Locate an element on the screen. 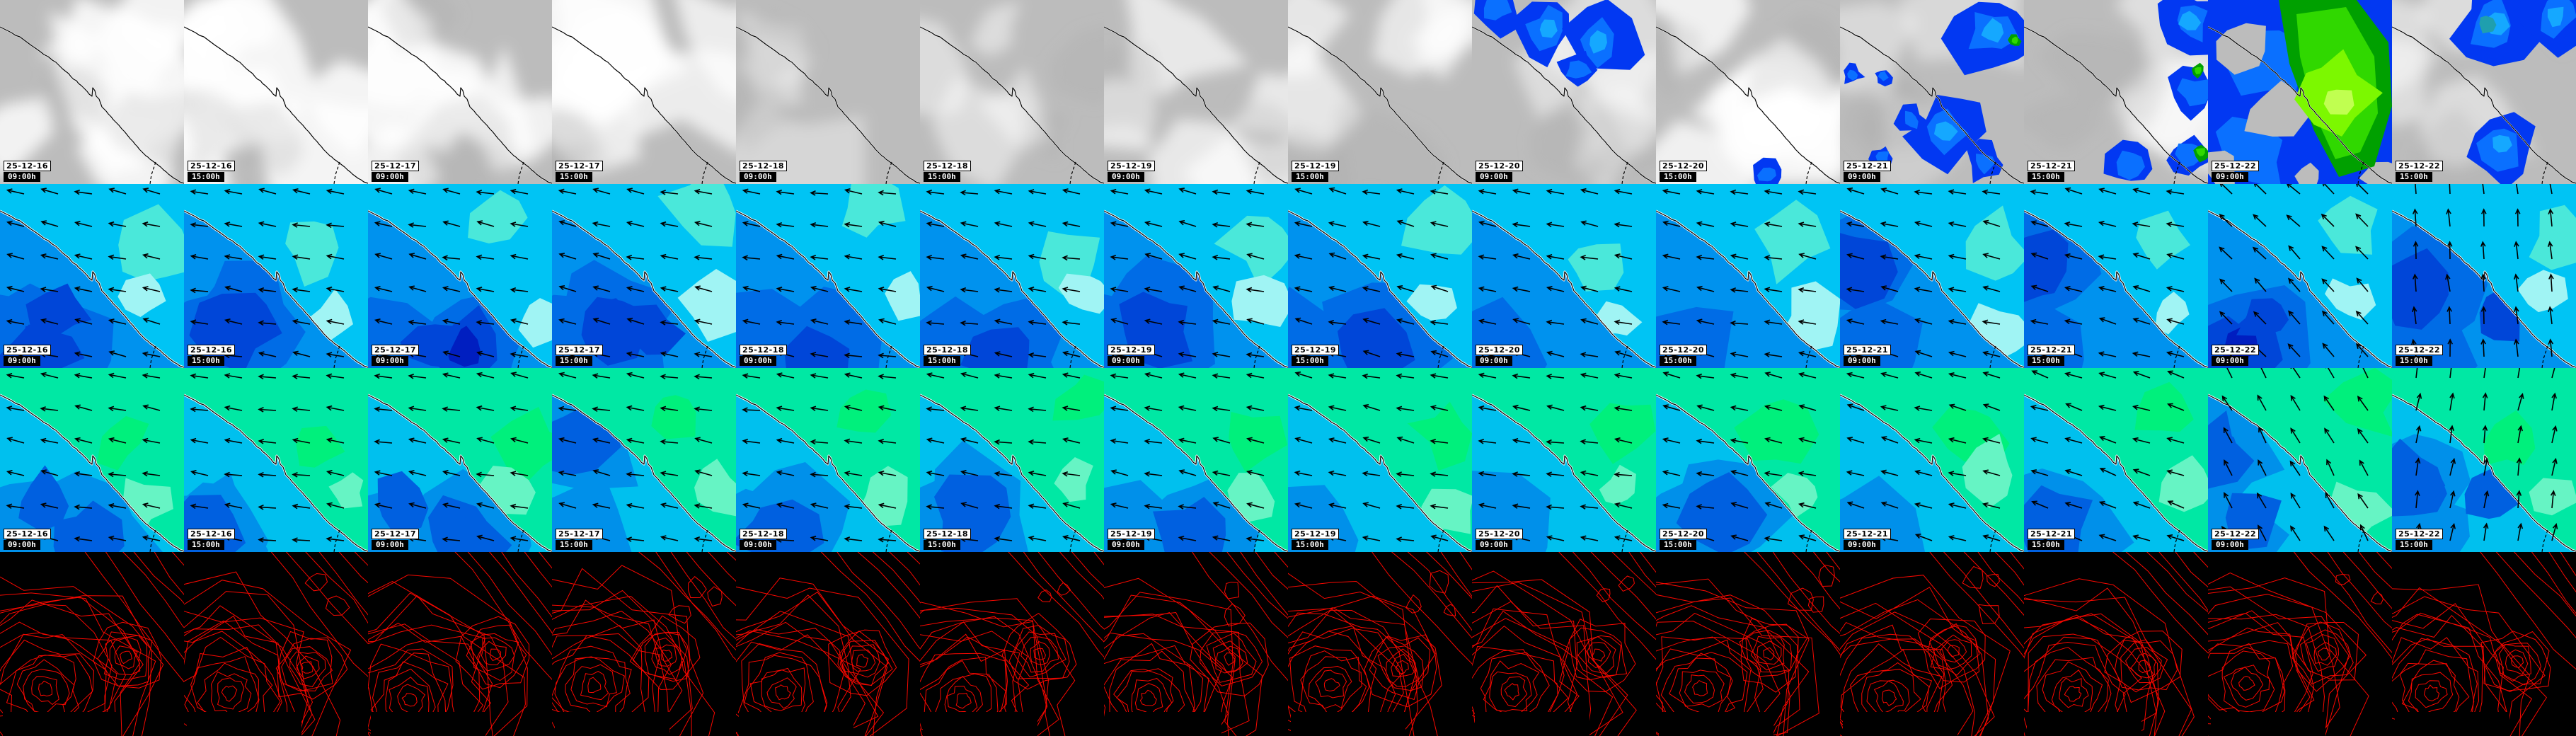  sea-wind-field is located at coordinates (1883, 514).